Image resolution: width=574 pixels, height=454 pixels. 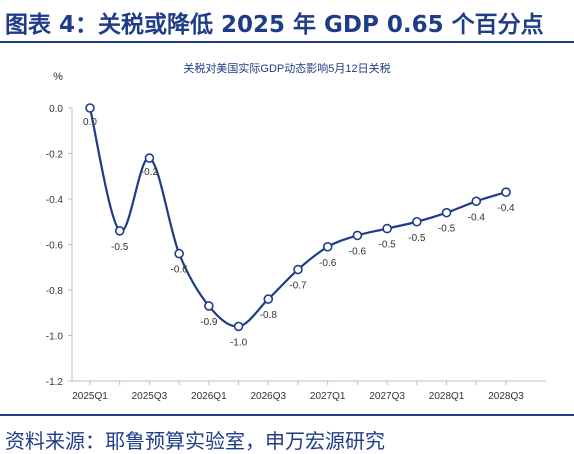 I want to click on y-tick-label: -1.0, so click(x=55, y=337).